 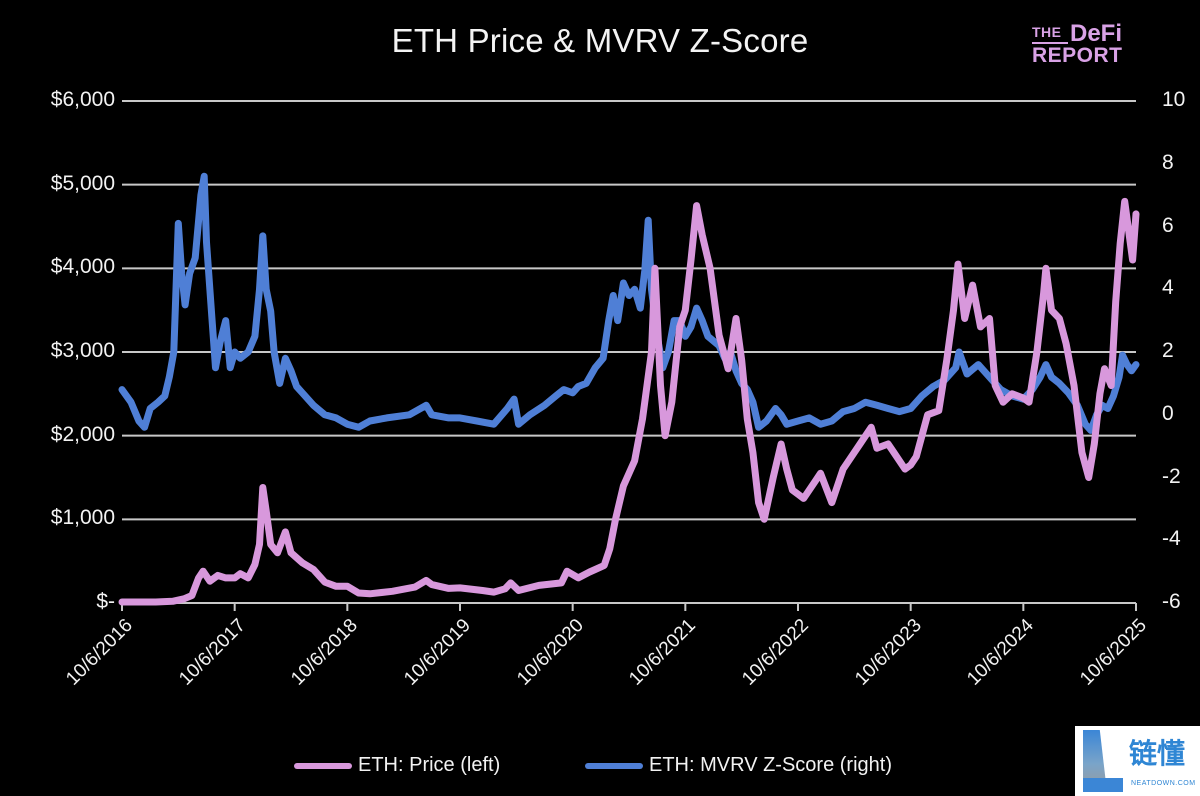 What do you see at coordinates (1174, 99) in the screenshot?
I see `right-tick-label: 10` at bounding box center [1174, 99].